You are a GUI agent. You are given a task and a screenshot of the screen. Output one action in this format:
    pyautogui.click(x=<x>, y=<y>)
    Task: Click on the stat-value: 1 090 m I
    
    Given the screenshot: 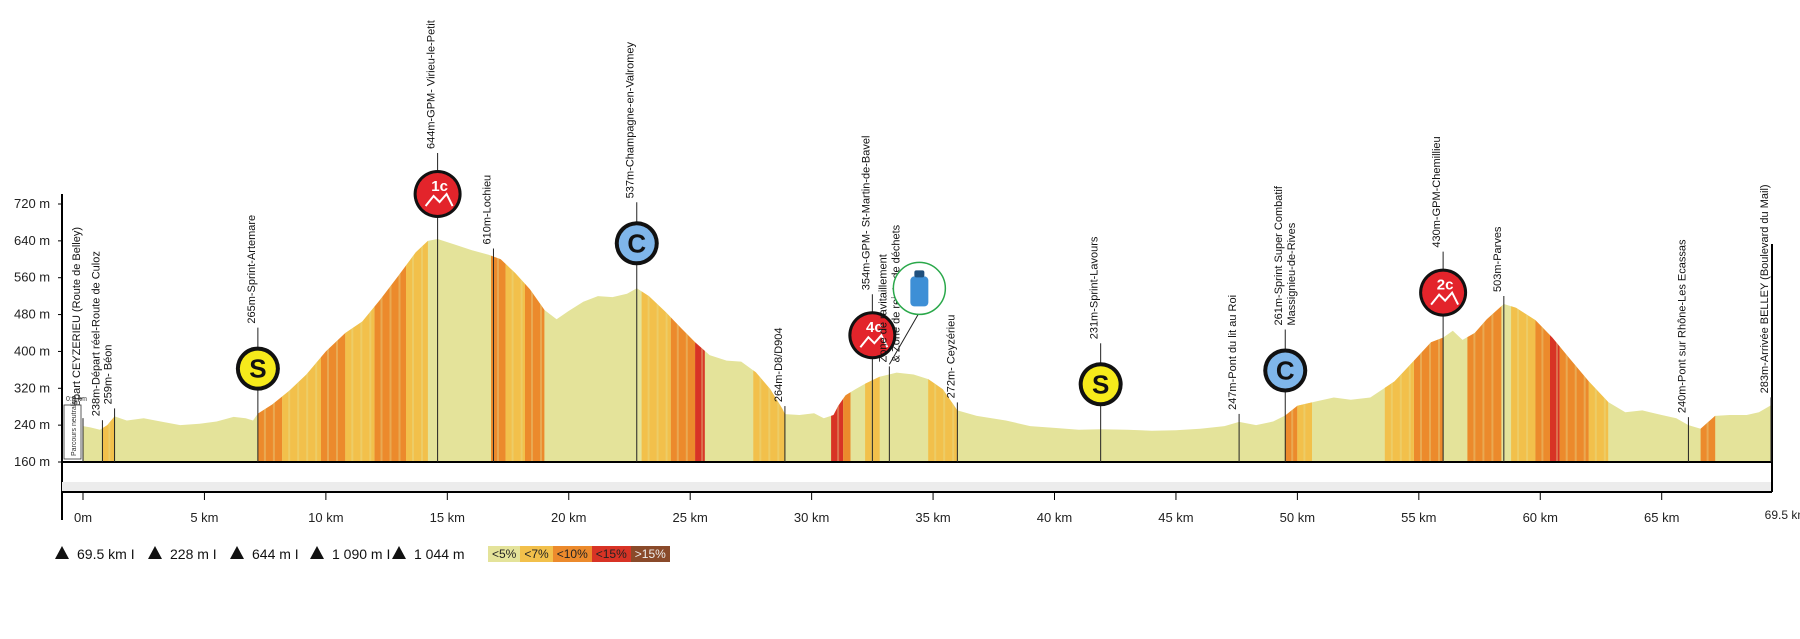 What is the action you would take?
    pyautogui.click(x=361, y=554)
    